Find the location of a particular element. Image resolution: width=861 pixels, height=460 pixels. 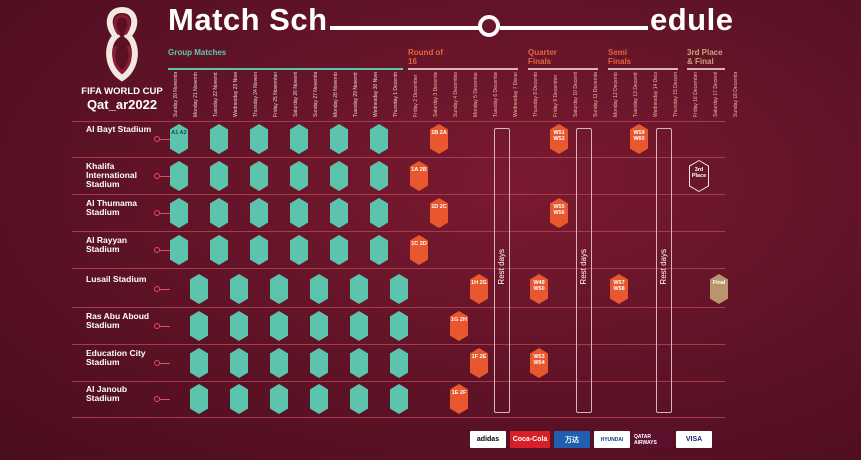

third-place-marker: 3rd Place is located at coordinates (699, 176).